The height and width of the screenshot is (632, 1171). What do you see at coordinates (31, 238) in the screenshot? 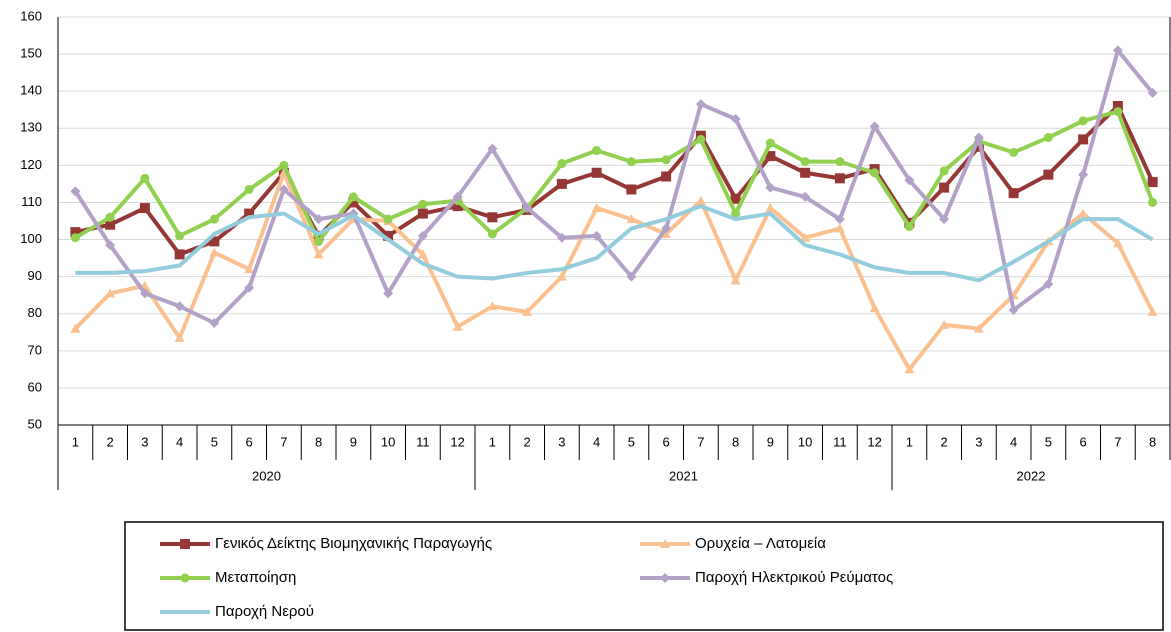
I see `y-tick-label: 100` at bounding box center [31, 238].